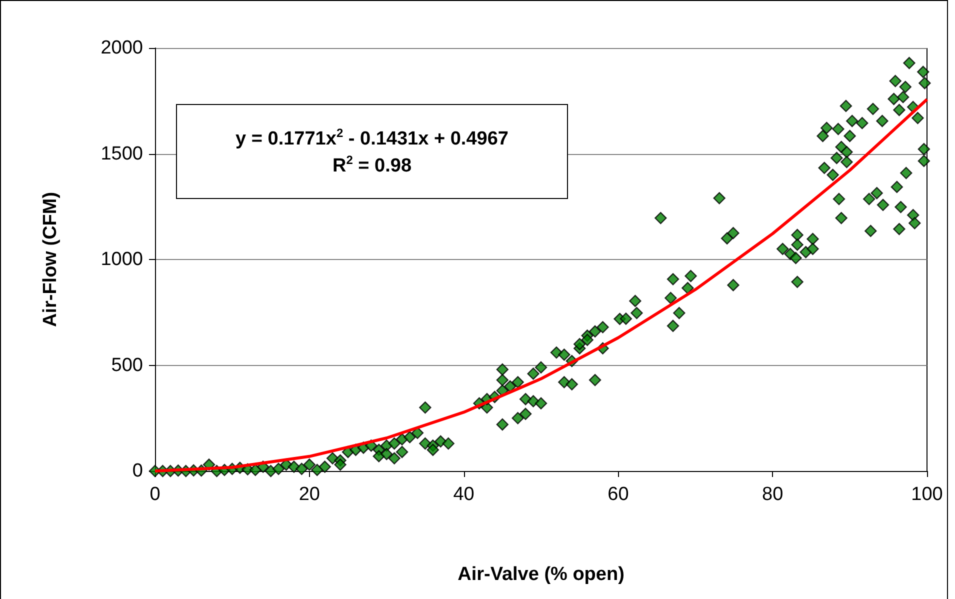  What do you see at coordinates (155, 494) in the screenshot?
I see `x-tick-label: 0` at bounding box center [155, 494].